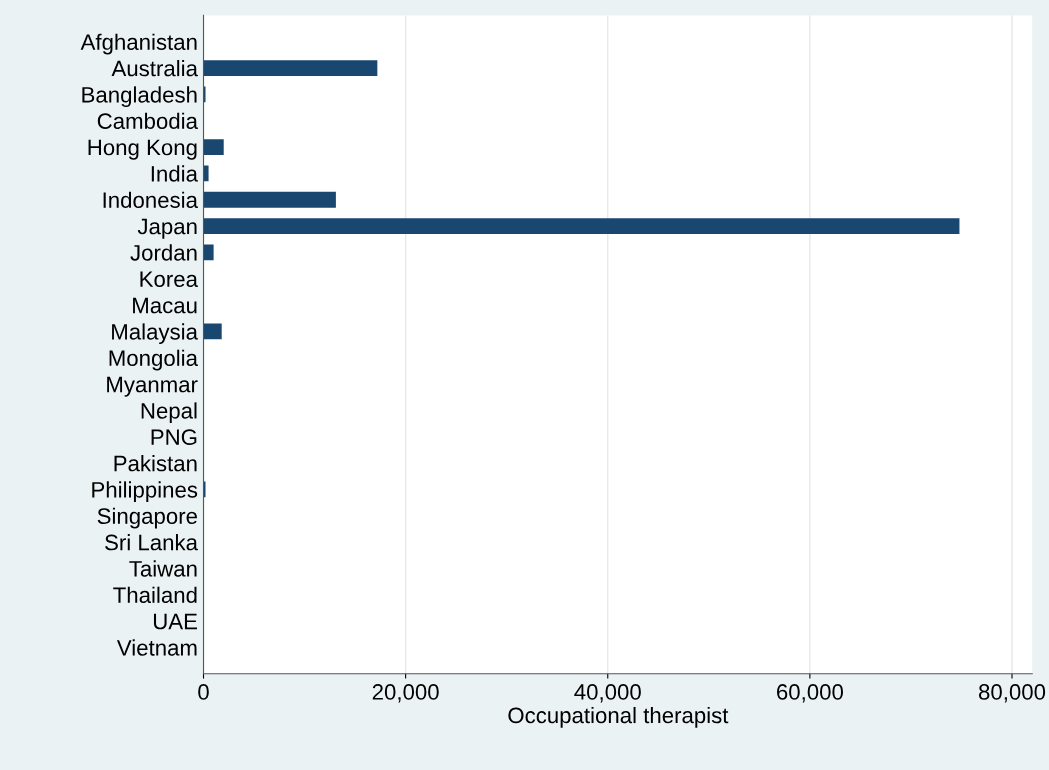  Describe the element at coordinates (175, 621) in the screenshot. I see `y-tick-label: UAE` at that location.